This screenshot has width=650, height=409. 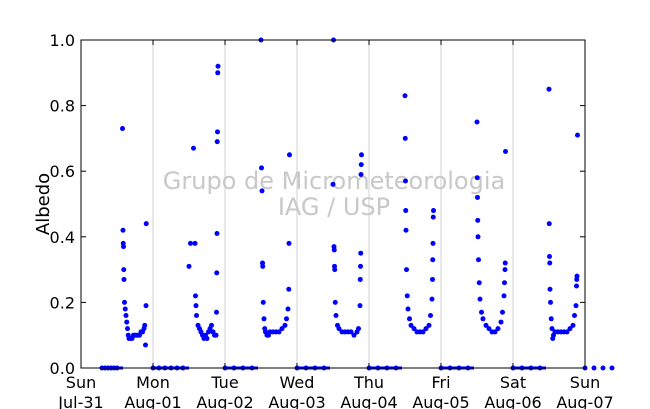 I want to click on x-tick-day: Sat, so click(x=513, y=382).